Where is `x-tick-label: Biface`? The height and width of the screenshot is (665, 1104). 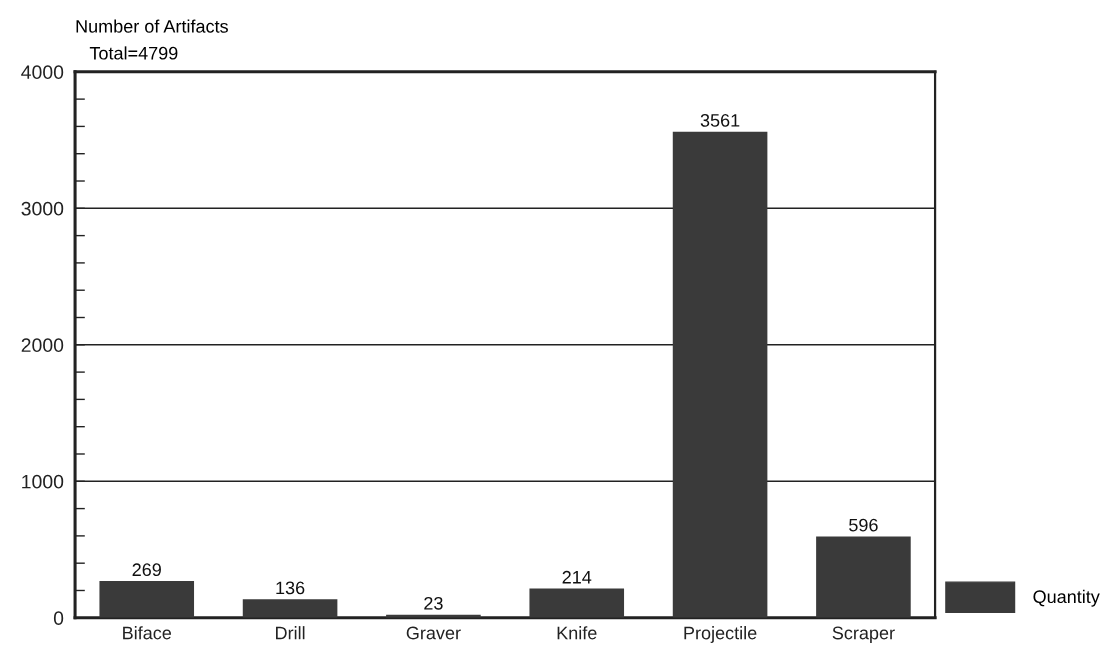
x-tick-label: Biface is located at coordinates (147, 633).